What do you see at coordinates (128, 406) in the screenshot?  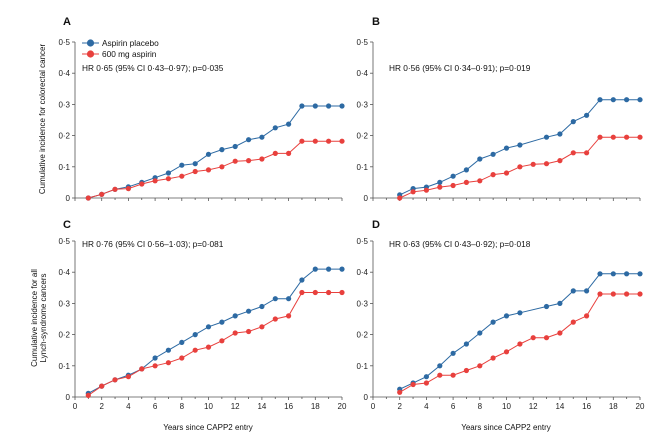 I see `x-tick-label-c: 4` at bounding box center [128, 406].